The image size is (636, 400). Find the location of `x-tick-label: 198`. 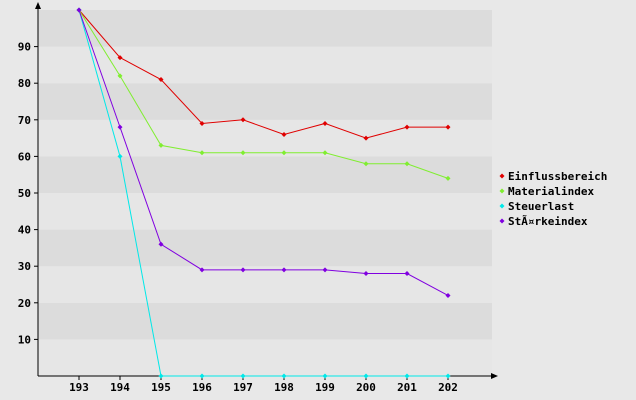

x-tick-label: 198 is located at coordinates (284, 387).